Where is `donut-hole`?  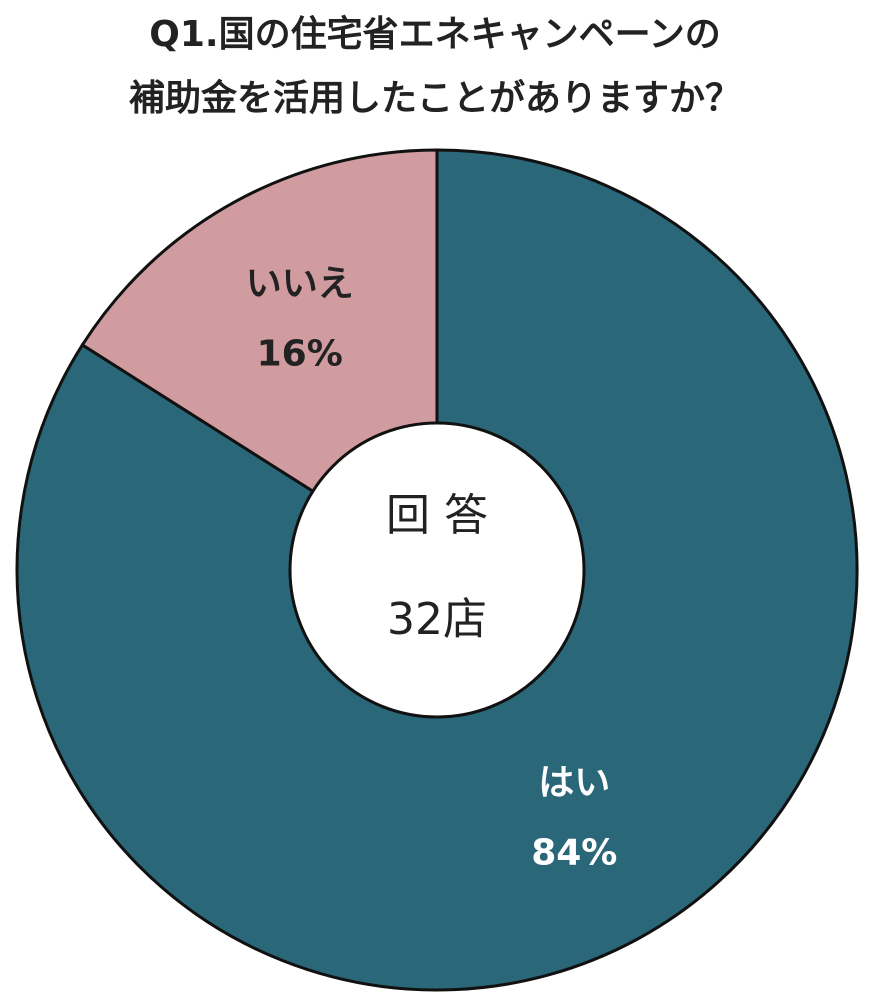 donut-hole is located at coordinates (437, 570).